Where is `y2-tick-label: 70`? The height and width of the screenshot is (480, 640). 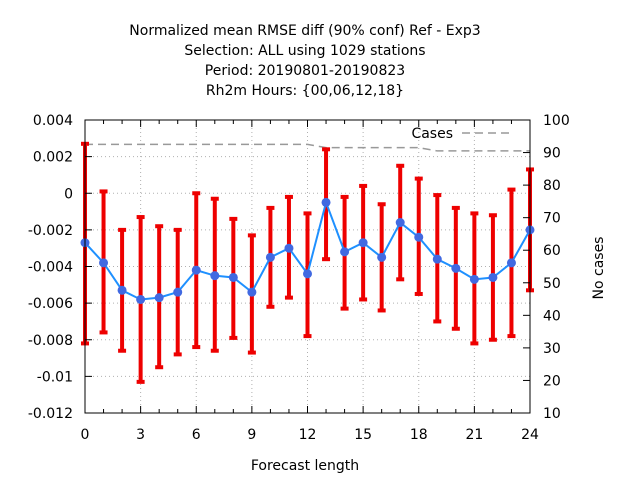 y2-tick-label: 70 is located at coordinates (552, 219).